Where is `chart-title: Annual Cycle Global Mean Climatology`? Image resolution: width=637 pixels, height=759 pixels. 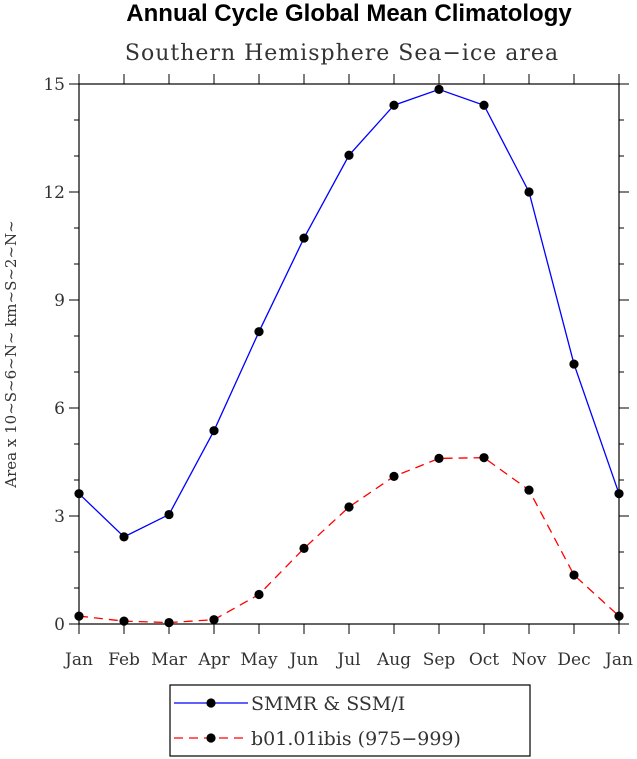
chart-title: Annual Cycle Global Mean Climatology is located at coordinates (349, 13).